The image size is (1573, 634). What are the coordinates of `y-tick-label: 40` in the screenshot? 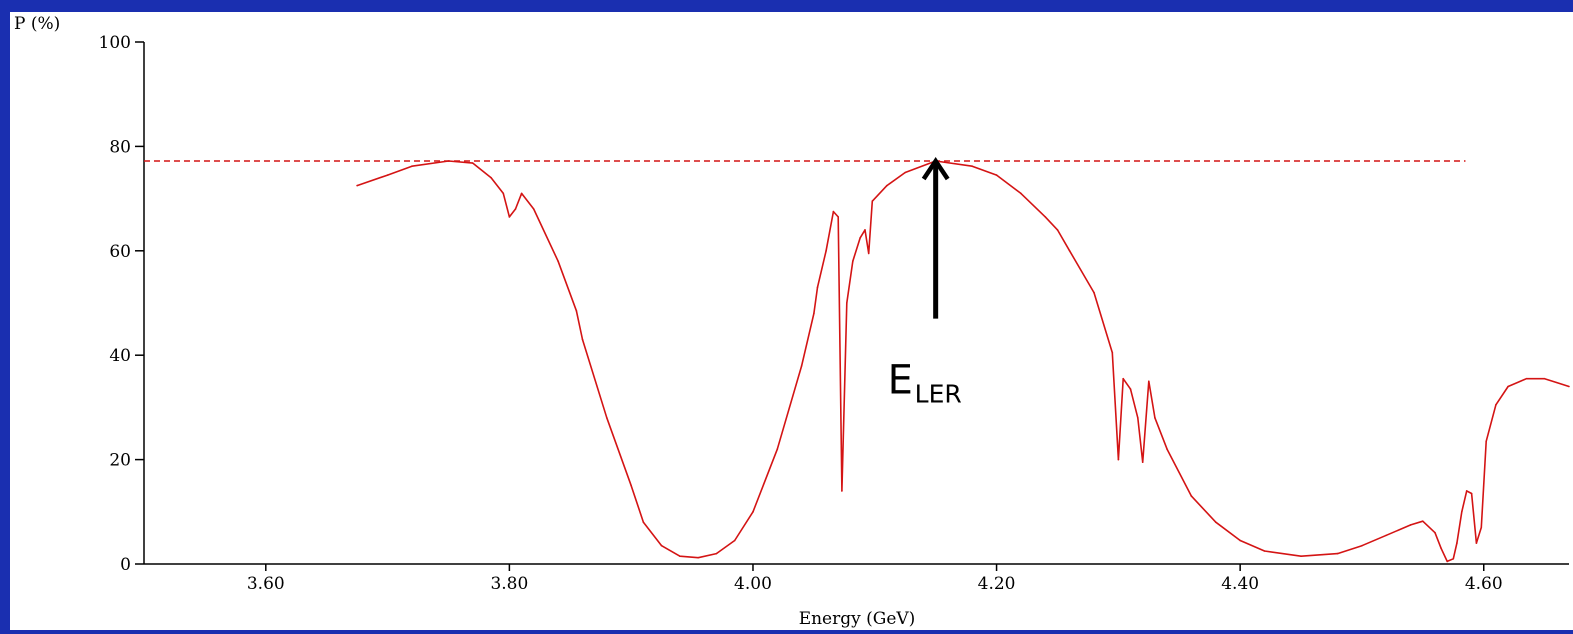 It's located at (120, 356).